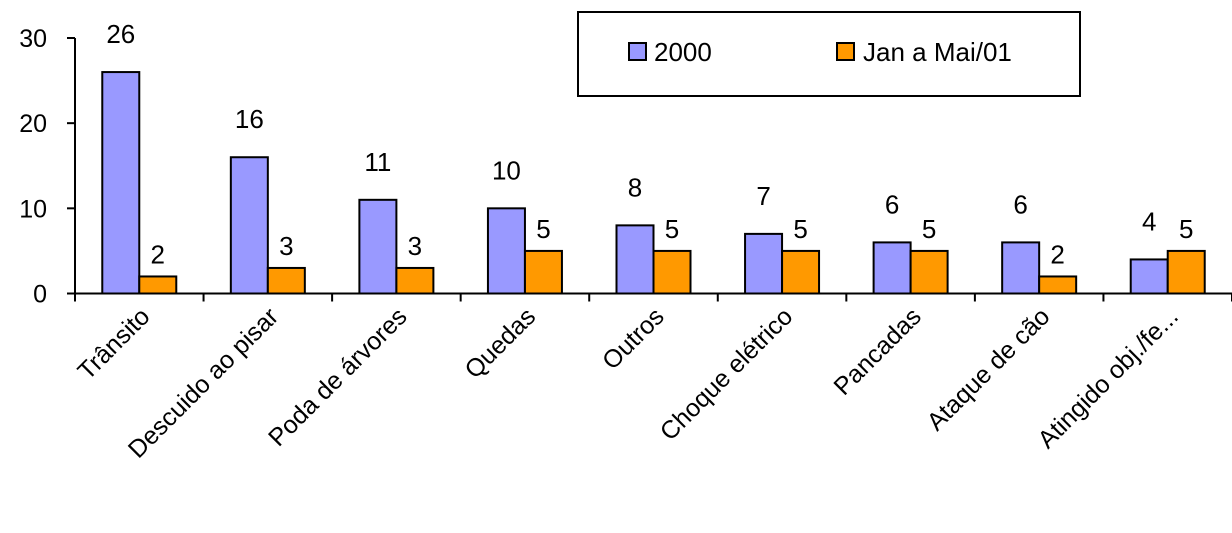 Image resolution: width=1232 pixels, height=533 pixels. Describe the element at coordinates (33, 39) in the screenshot. I see `y-tick-label: 30` at that location.